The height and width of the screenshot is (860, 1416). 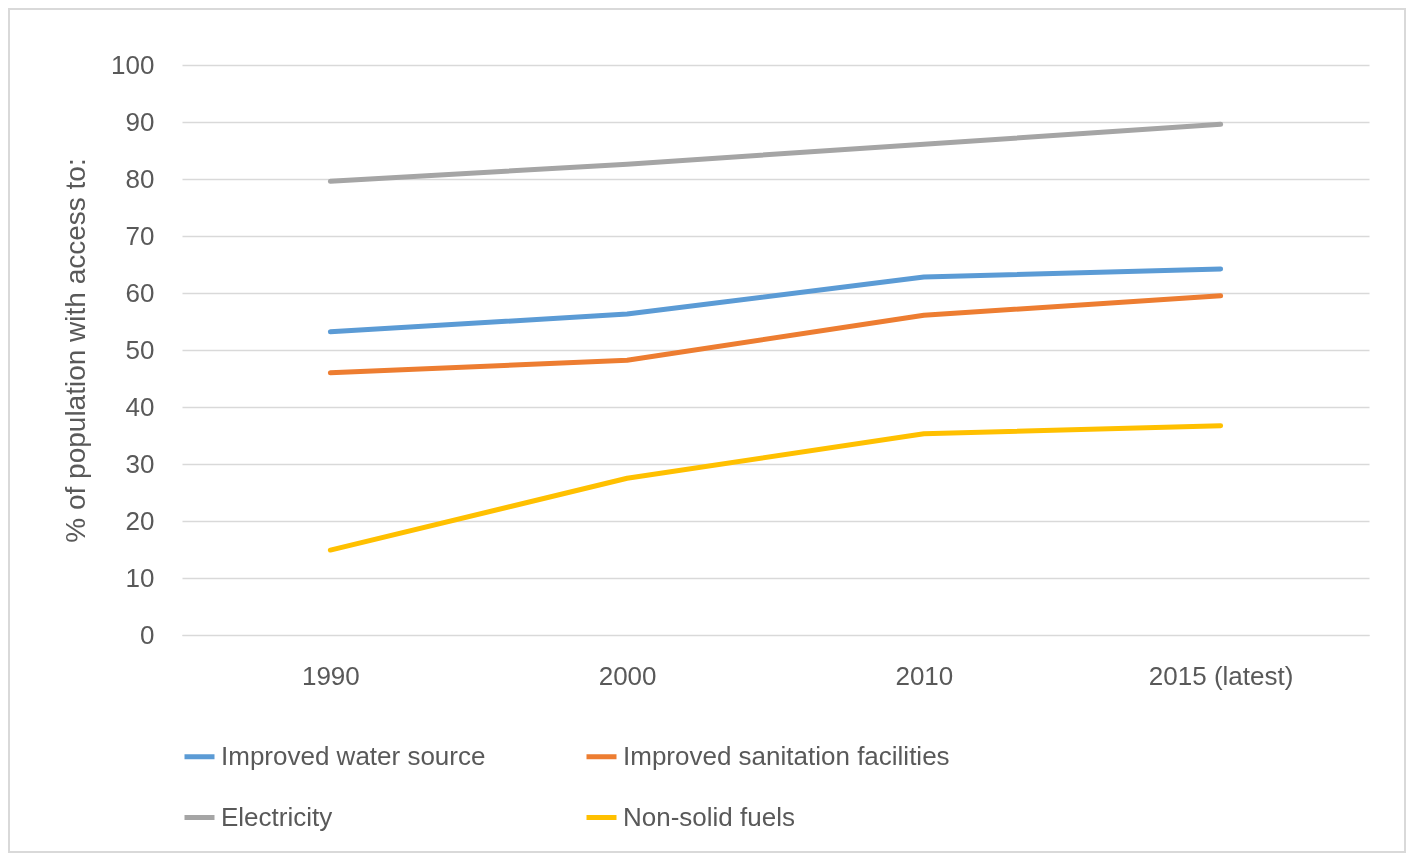 What do you see at coordinates (330, 675) in the screenshot?
I see `x-tick-label: 1990` at bounding box center [330, 675].